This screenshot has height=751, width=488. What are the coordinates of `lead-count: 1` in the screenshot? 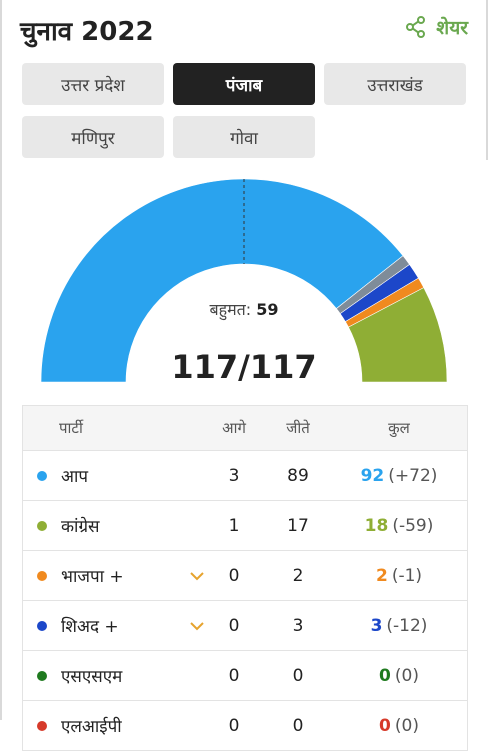 It's located at (234, 525).